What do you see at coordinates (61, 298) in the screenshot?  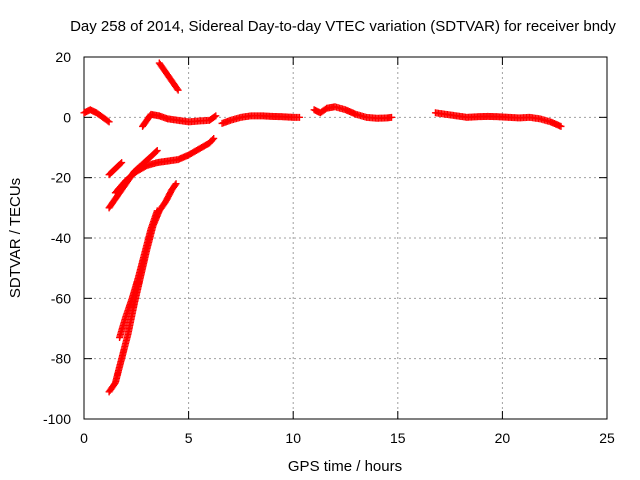 I see `y-tick-label: -60` at bounding box center [61, 298].